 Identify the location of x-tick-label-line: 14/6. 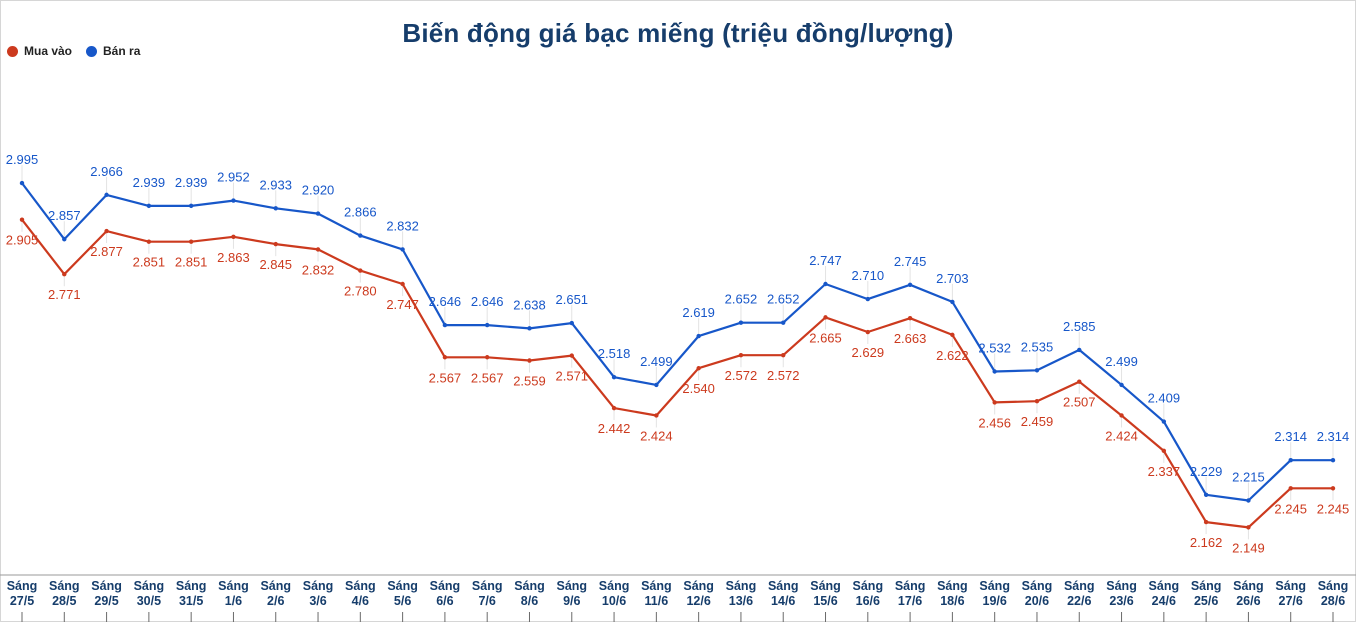
(783, 601).